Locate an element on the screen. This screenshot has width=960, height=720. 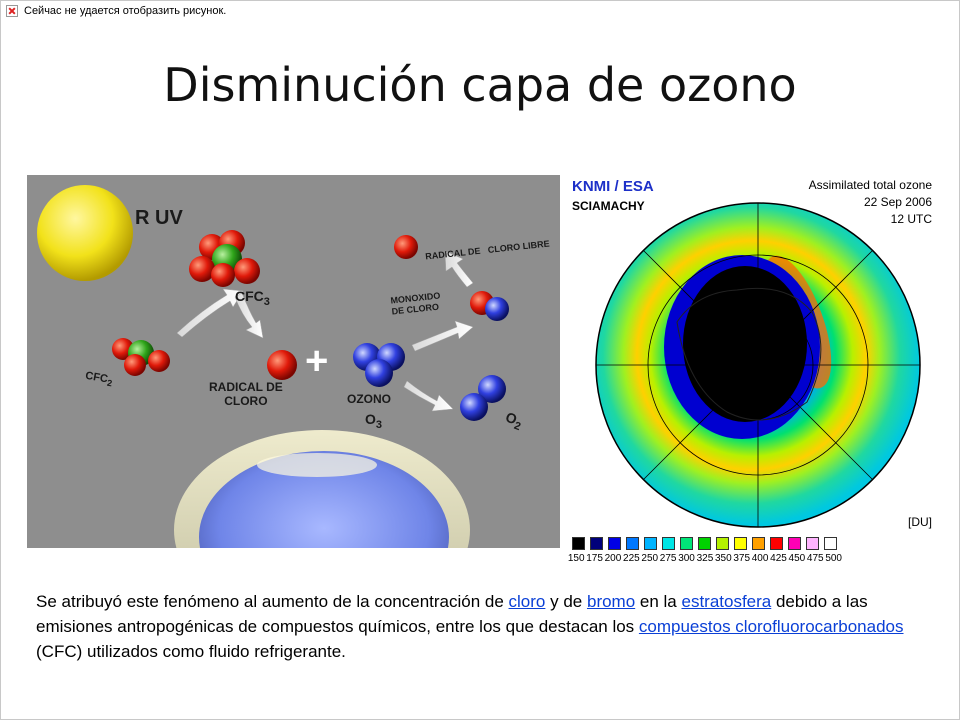
chlorine-radical-label-line1: RADICAL DE is located at coordinates (246, 387).